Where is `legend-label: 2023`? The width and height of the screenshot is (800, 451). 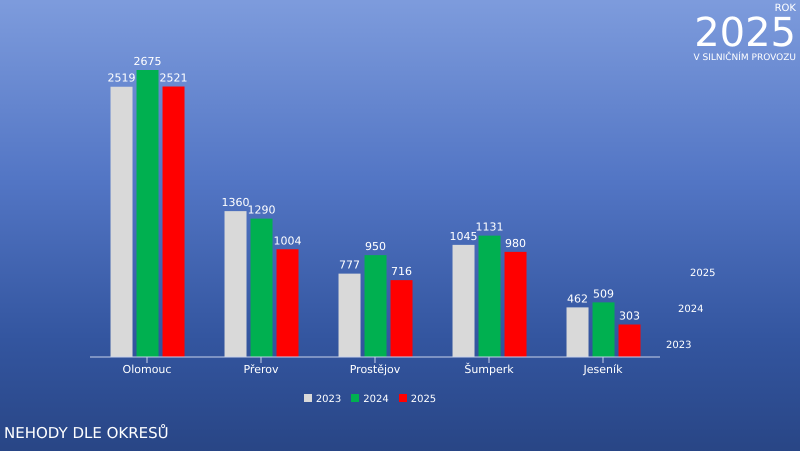
legend-label: 2023 is located at coordinates (329, 399).